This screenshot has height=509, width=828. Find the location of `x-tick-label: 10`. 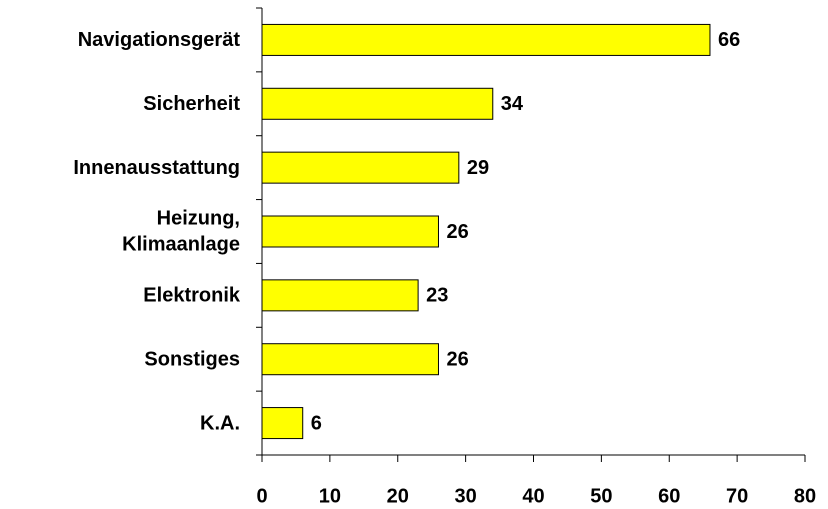

x-tick-label: 10 is located at coordinates (330, 496).